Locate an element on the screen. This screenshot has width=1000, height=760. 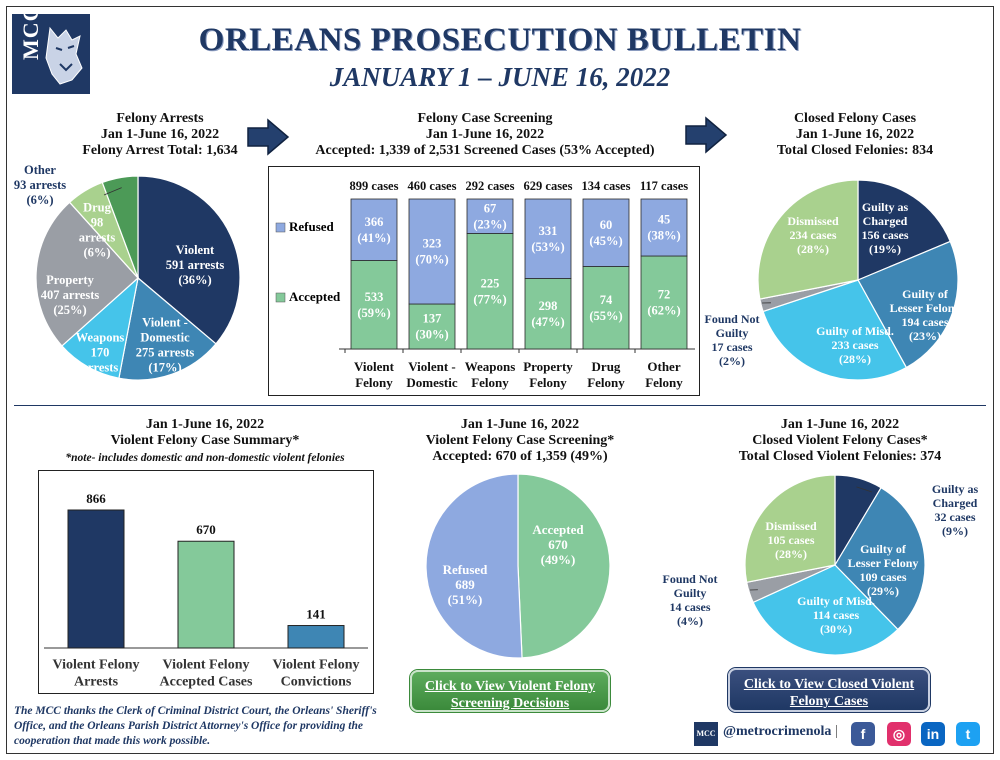
violent-summary-chart-box is located at coordinates (206, 582).